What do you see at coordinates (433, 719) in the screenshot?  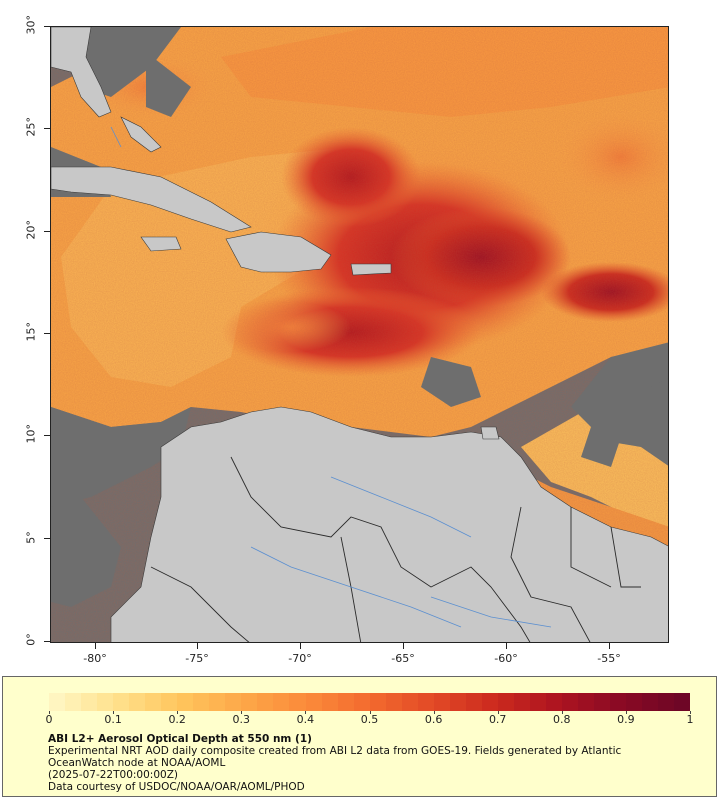 I see `colorbar-tick-label: 0.6` at bounding box center [433, 719].